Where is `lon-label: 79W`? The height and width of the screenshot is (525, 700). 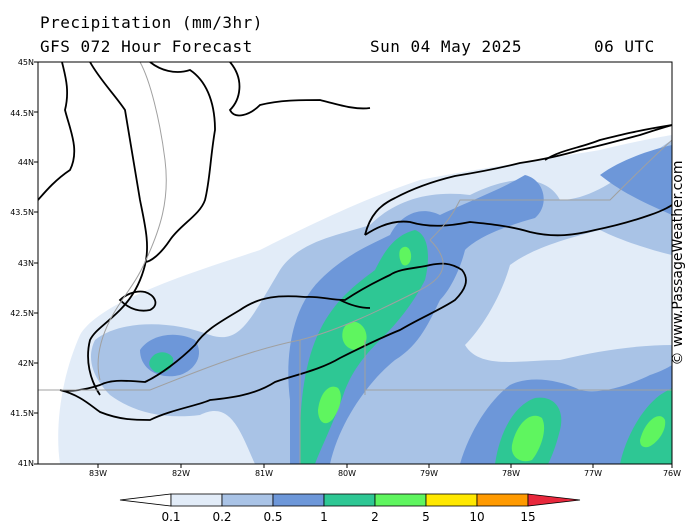
lon-label: 79W is located at coordinates (429, 473).